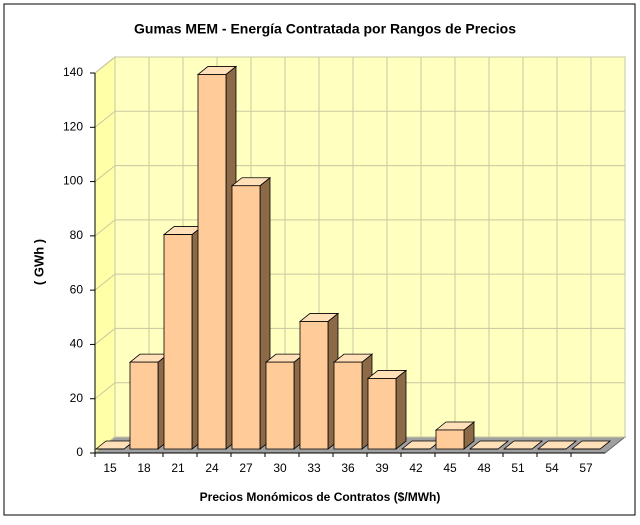  What do you see at coordinates (552, 468) in the screenshot?
I see `x-tick-label: 54` at bounding box center [552, 468].